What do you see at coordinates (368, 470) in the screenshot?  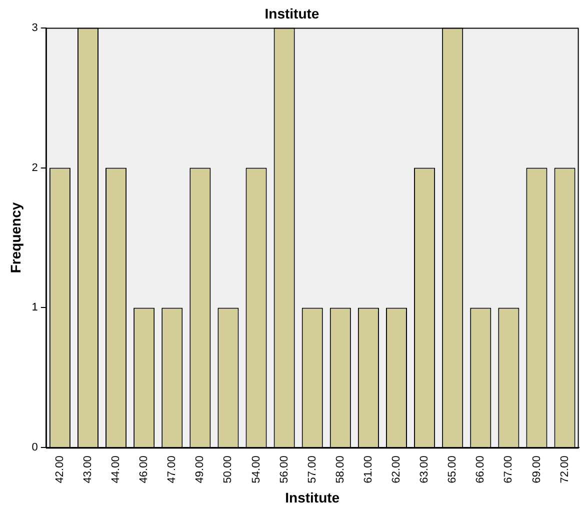 I see `x-tick-label: 61.00` at bounding box center [368, 470].